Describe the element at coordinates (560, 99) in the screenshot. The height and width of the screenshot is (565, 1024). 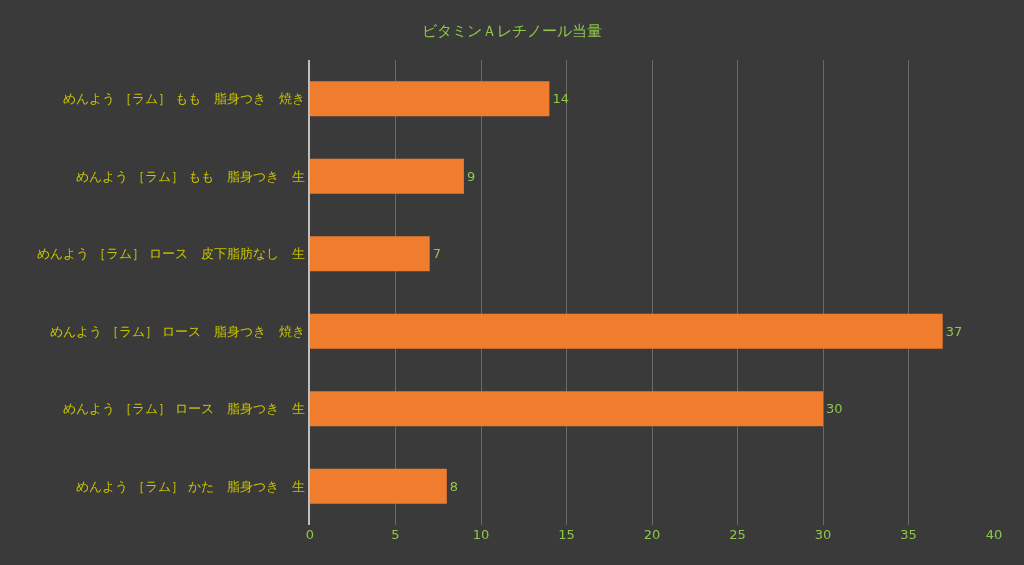
I see `data-label: 14` at that location.